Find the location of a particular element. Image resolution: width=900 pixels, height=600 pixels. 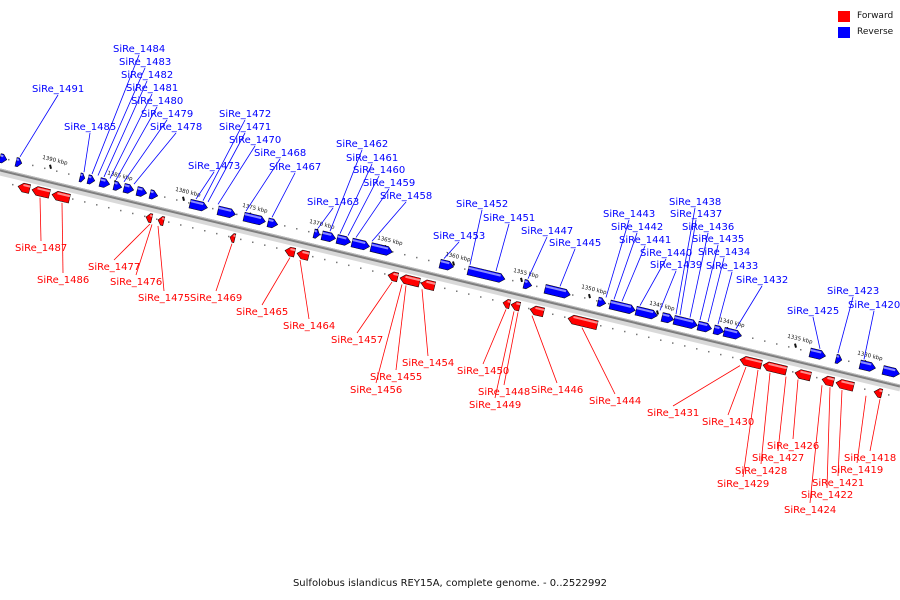

gene-label: SiRe_1450 is located at coordinates (483, 371).